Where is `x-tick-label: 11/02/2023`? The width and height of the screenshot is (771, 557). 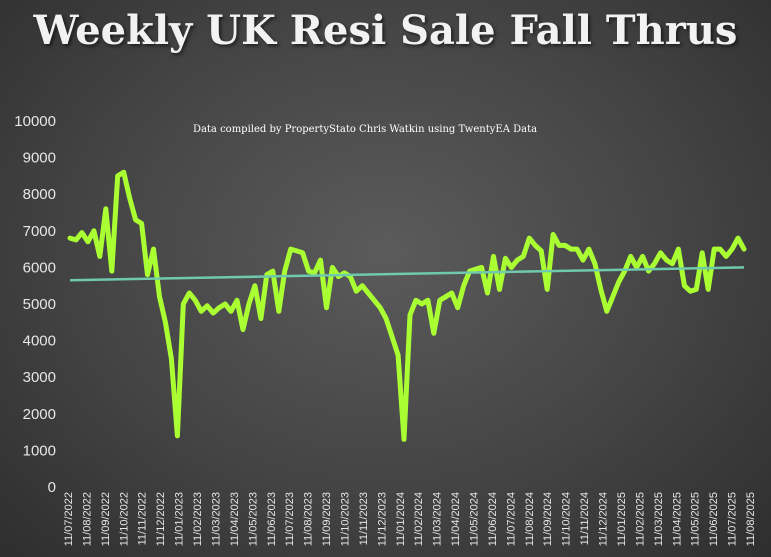 x-tick-label: 11/02/2023 is located at coordinates (198, 519).